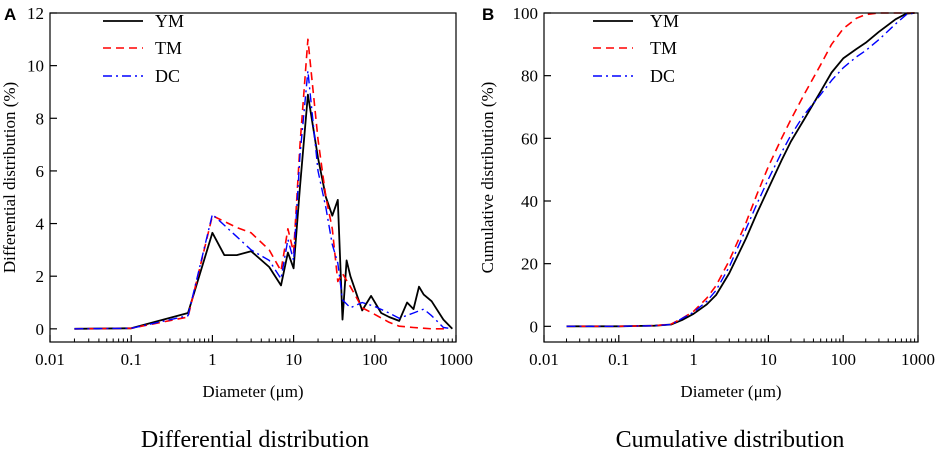 The height and width of the screenshot is (456, 942). I want to click on y-tick-label: 80, so click(529, 76).